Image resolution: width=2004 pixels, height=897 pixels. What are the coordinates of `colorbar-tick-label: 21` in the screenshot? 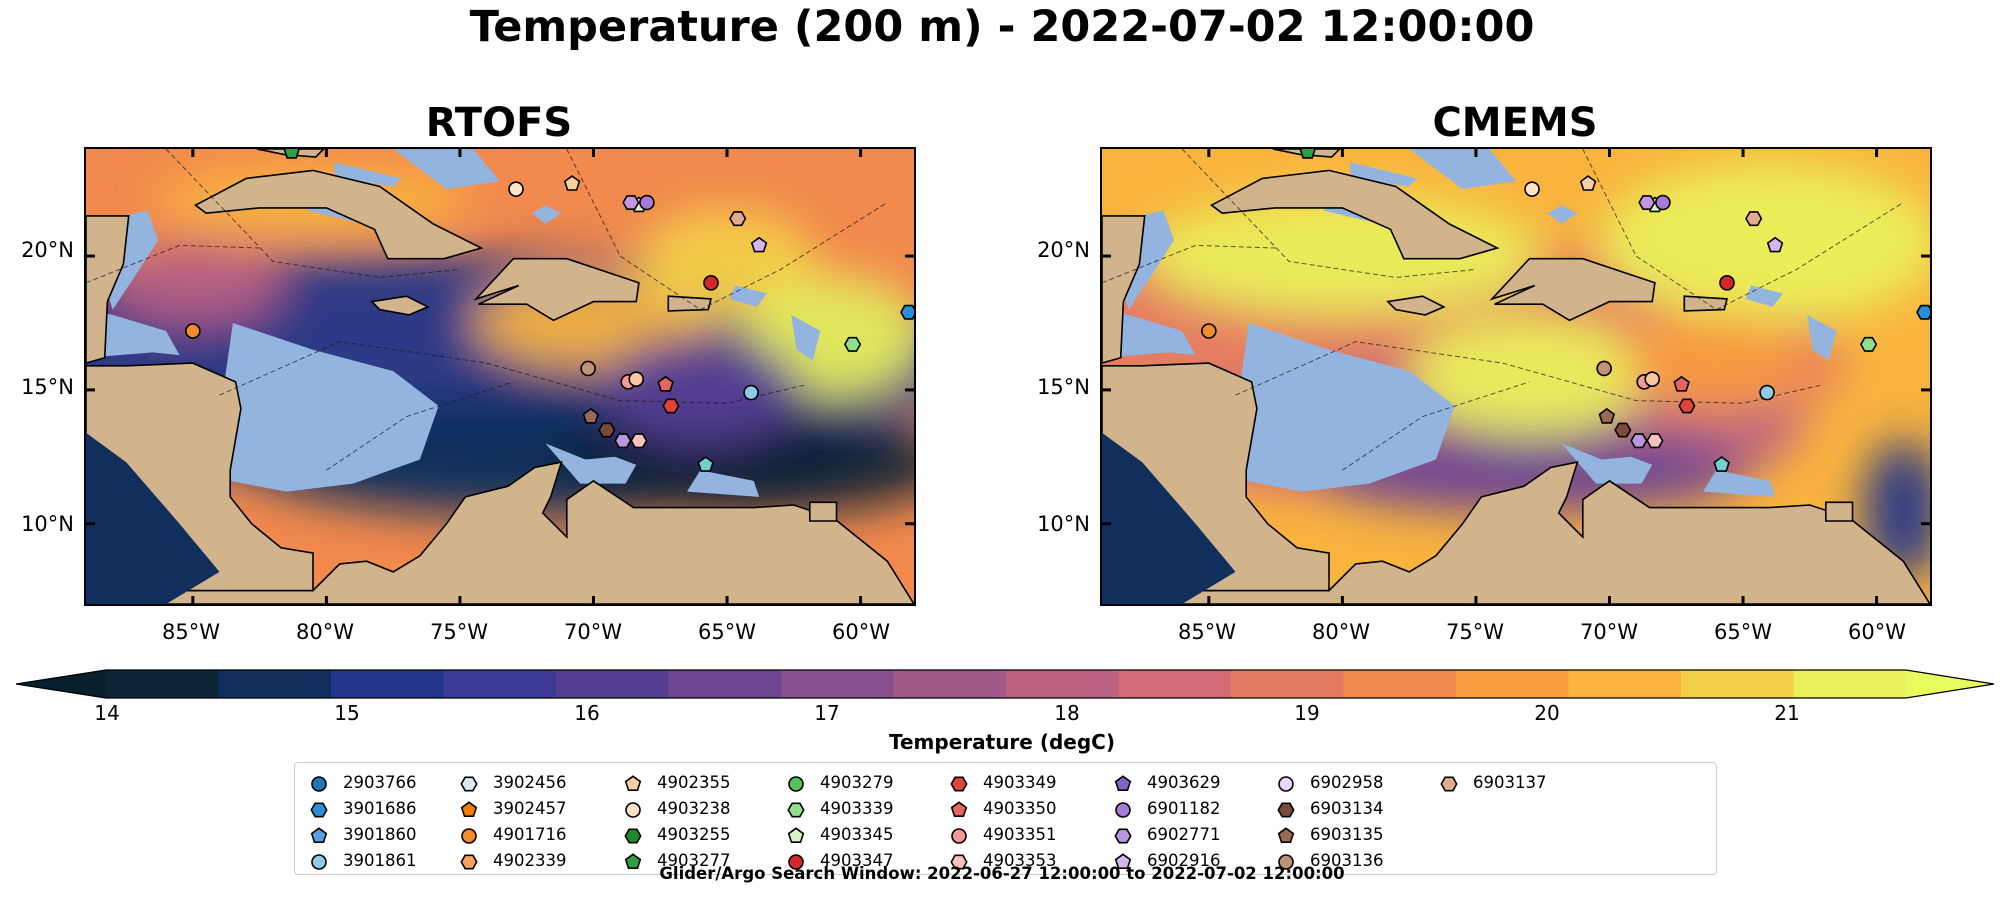 It's located at (1787, 713).